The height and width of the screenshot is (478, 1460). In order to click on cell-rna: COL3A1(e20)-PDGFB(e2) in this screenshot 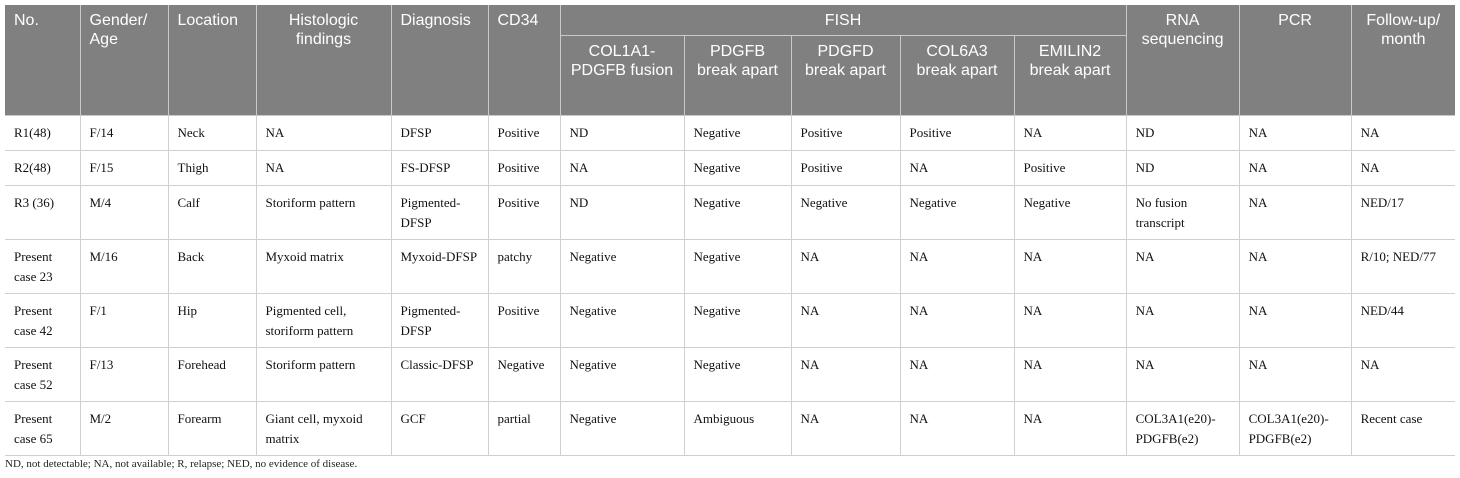, I will do `click(1183, 428)`.